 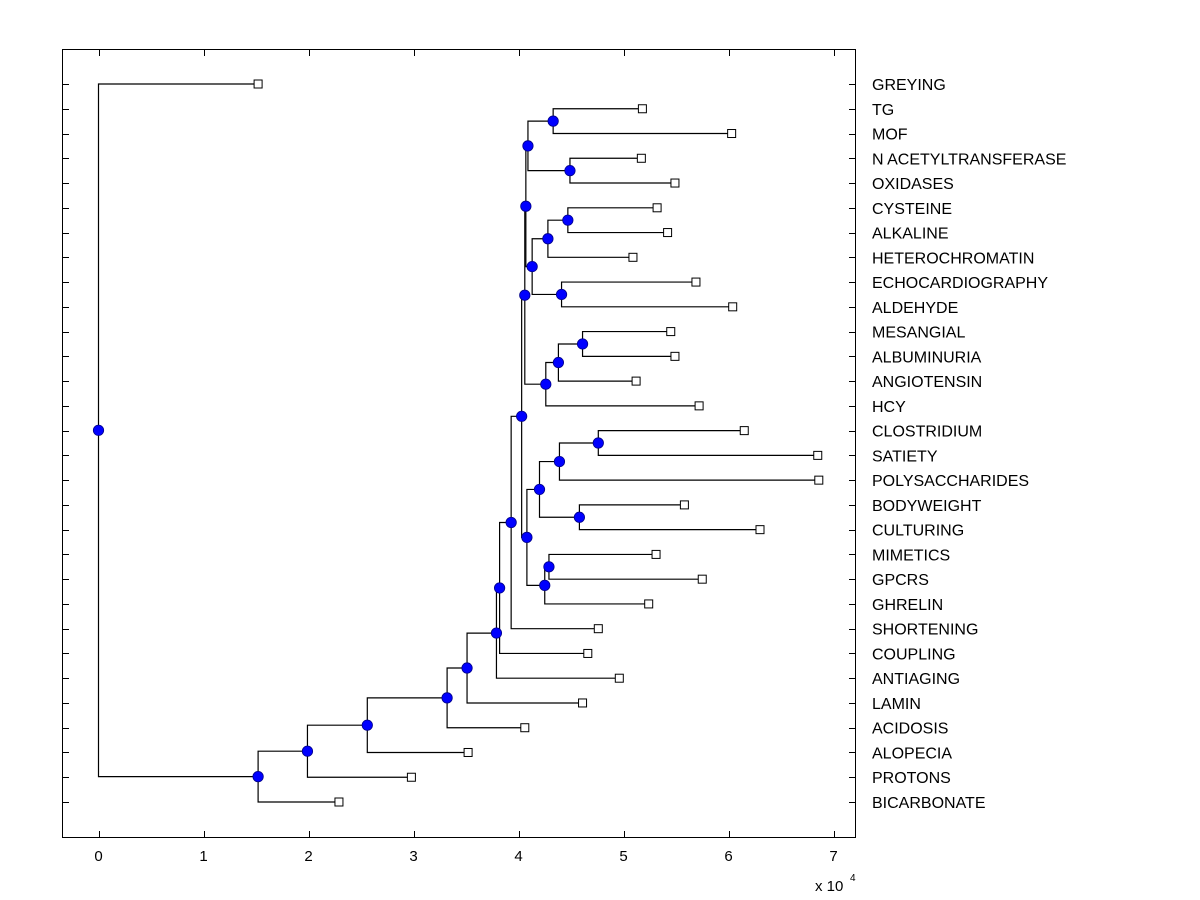 What do you see at coordinates (883, 110) in the screenshot?
I see `leaf-label: TG` at bounding box center [883, 110].